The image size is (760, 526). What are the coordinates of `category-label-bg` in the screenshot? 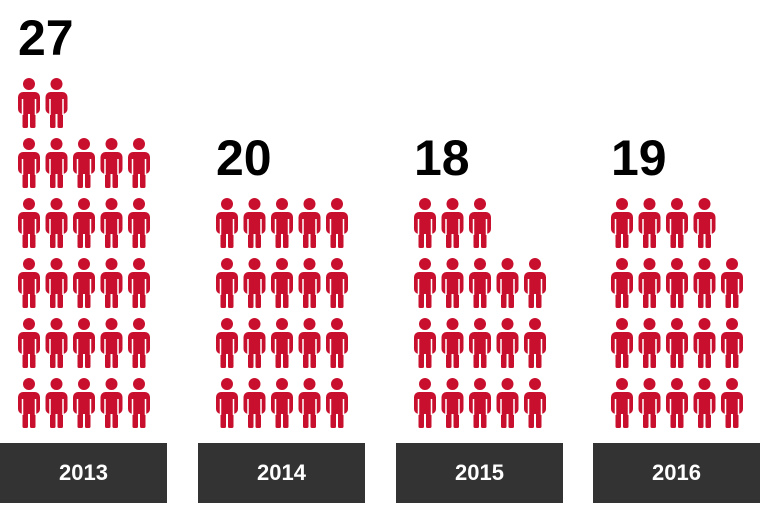 It's located at (676, 473).